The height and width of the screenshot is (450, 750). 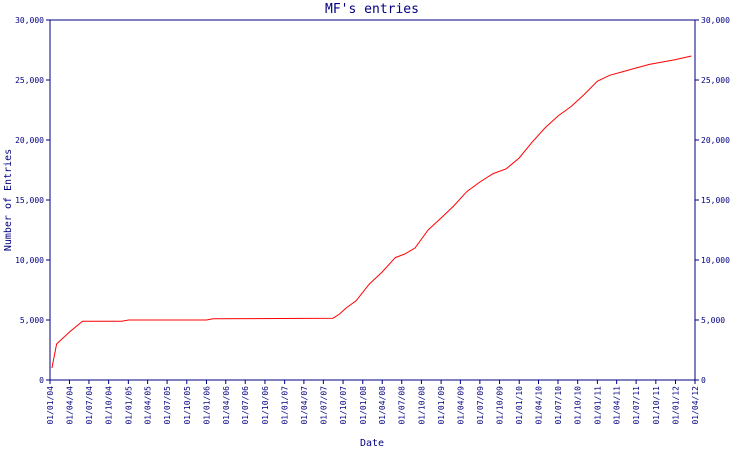 I want to click on x-tick-label: 01/07/10, so click(x=558, y=405).